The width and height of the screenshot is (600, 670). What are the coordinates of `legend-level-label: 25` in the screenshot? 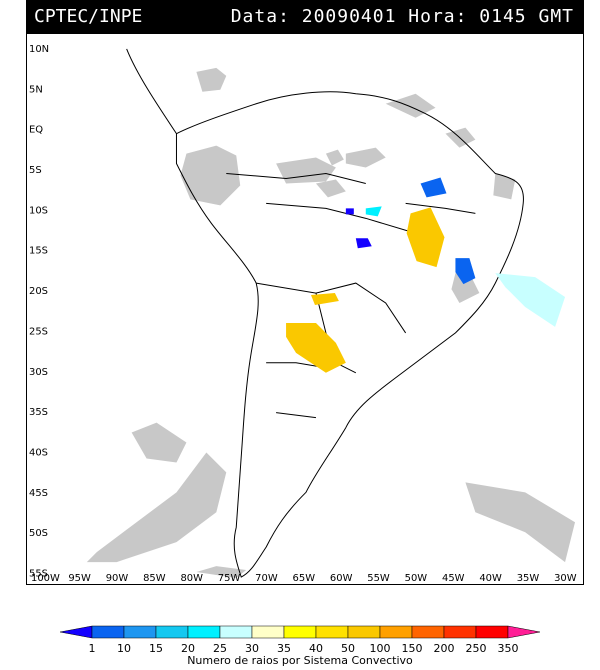 It's located at (220, 648).